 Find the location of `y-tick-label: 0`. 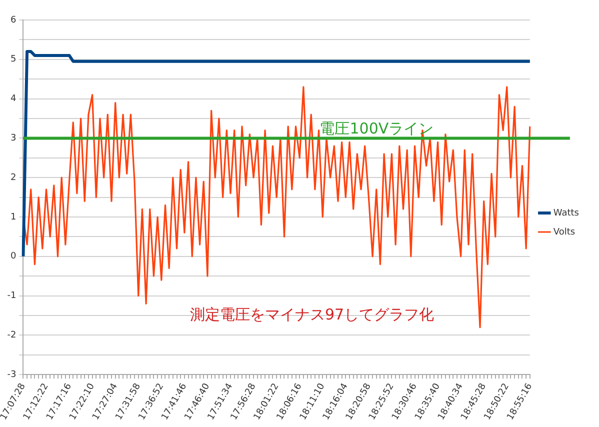

y-tick-label: 0 is located at coordinates (13, 257).